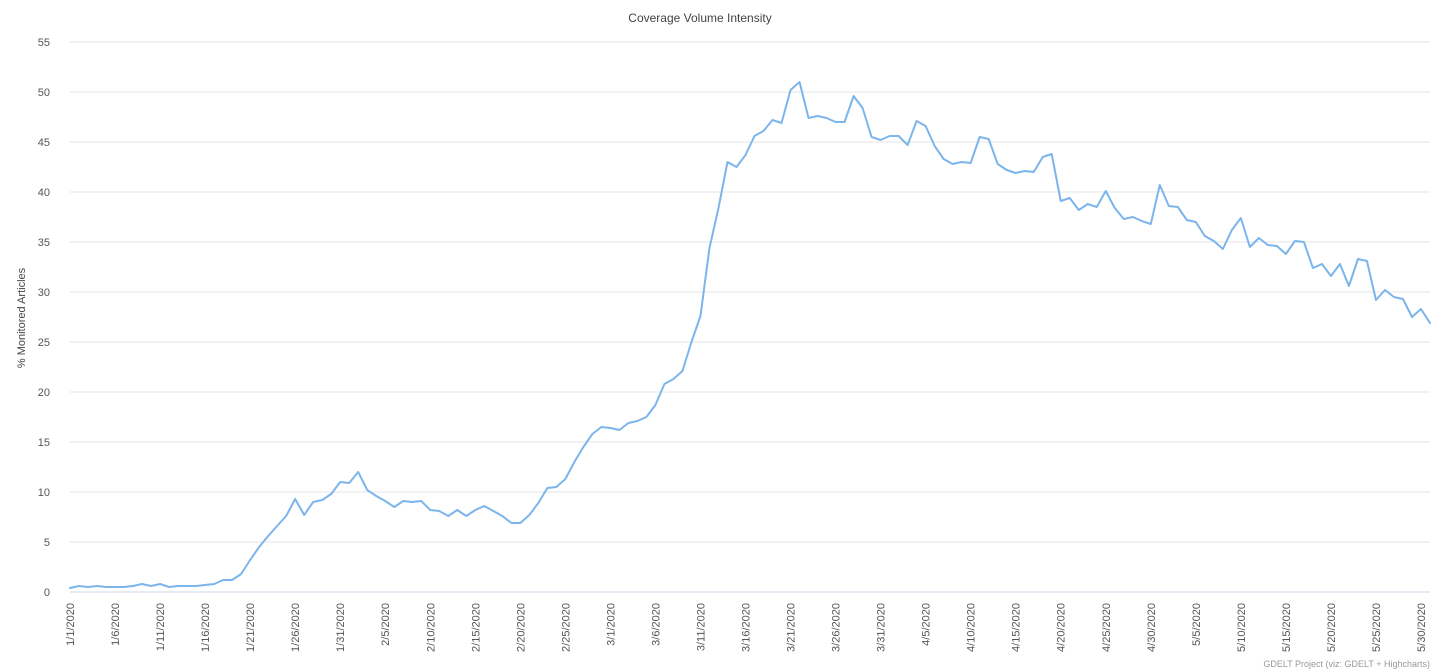 This screenshot has width=1440, height=672. I want to click on x-tick-label: 3/6/2020, so click(656, 624).